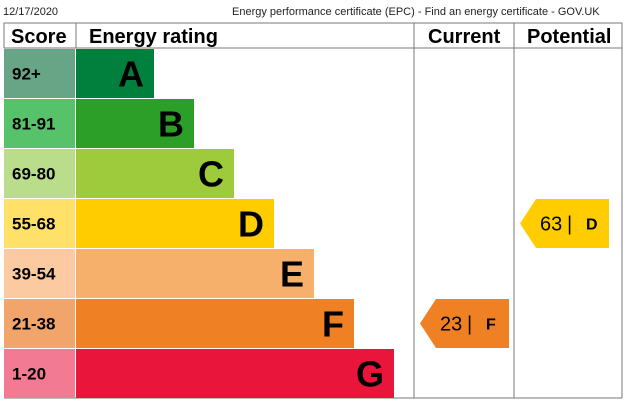 Image resolution: width=634 pixels, height=418 pixels. Describe the element at coordinates (31, 12) in the screenshot. I see `print-date: 12/17/2020` at that location.